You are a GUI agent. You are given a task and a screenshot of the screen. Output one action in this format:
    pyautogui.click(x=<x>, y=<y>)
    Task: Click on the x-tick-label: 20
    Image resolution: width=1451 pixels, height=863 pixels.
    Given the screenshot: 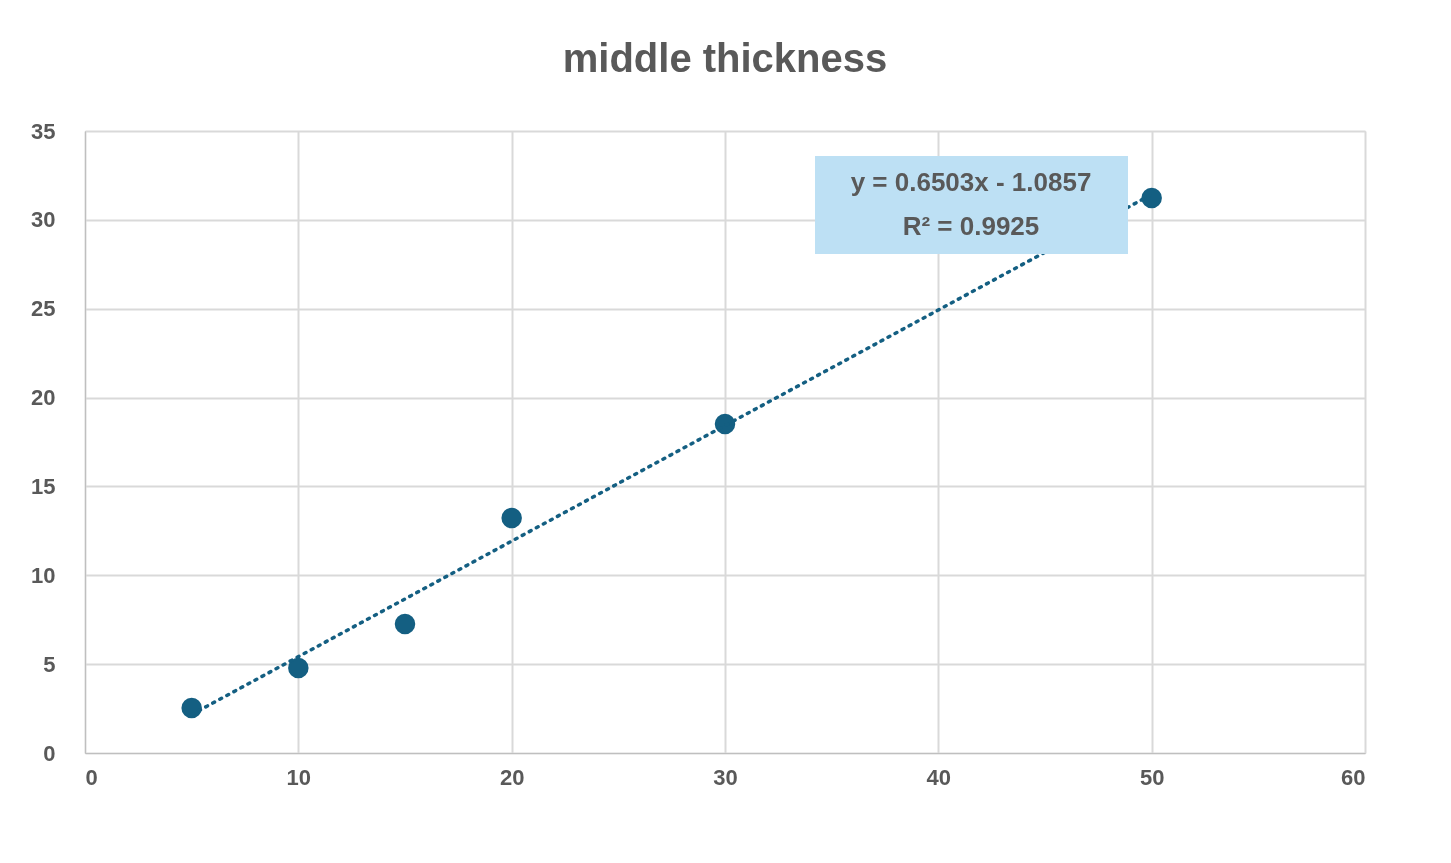 What is the action you would take?
    pyautogui.click(x=512, y=777)
    